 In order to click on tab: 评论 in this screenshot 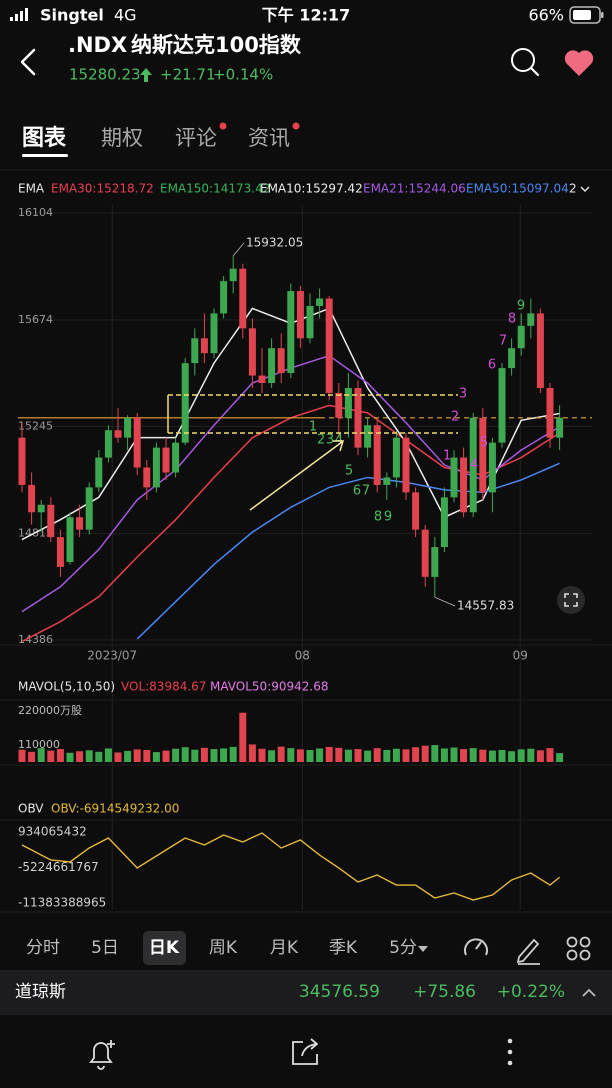, I will do `click(196, 138)`.